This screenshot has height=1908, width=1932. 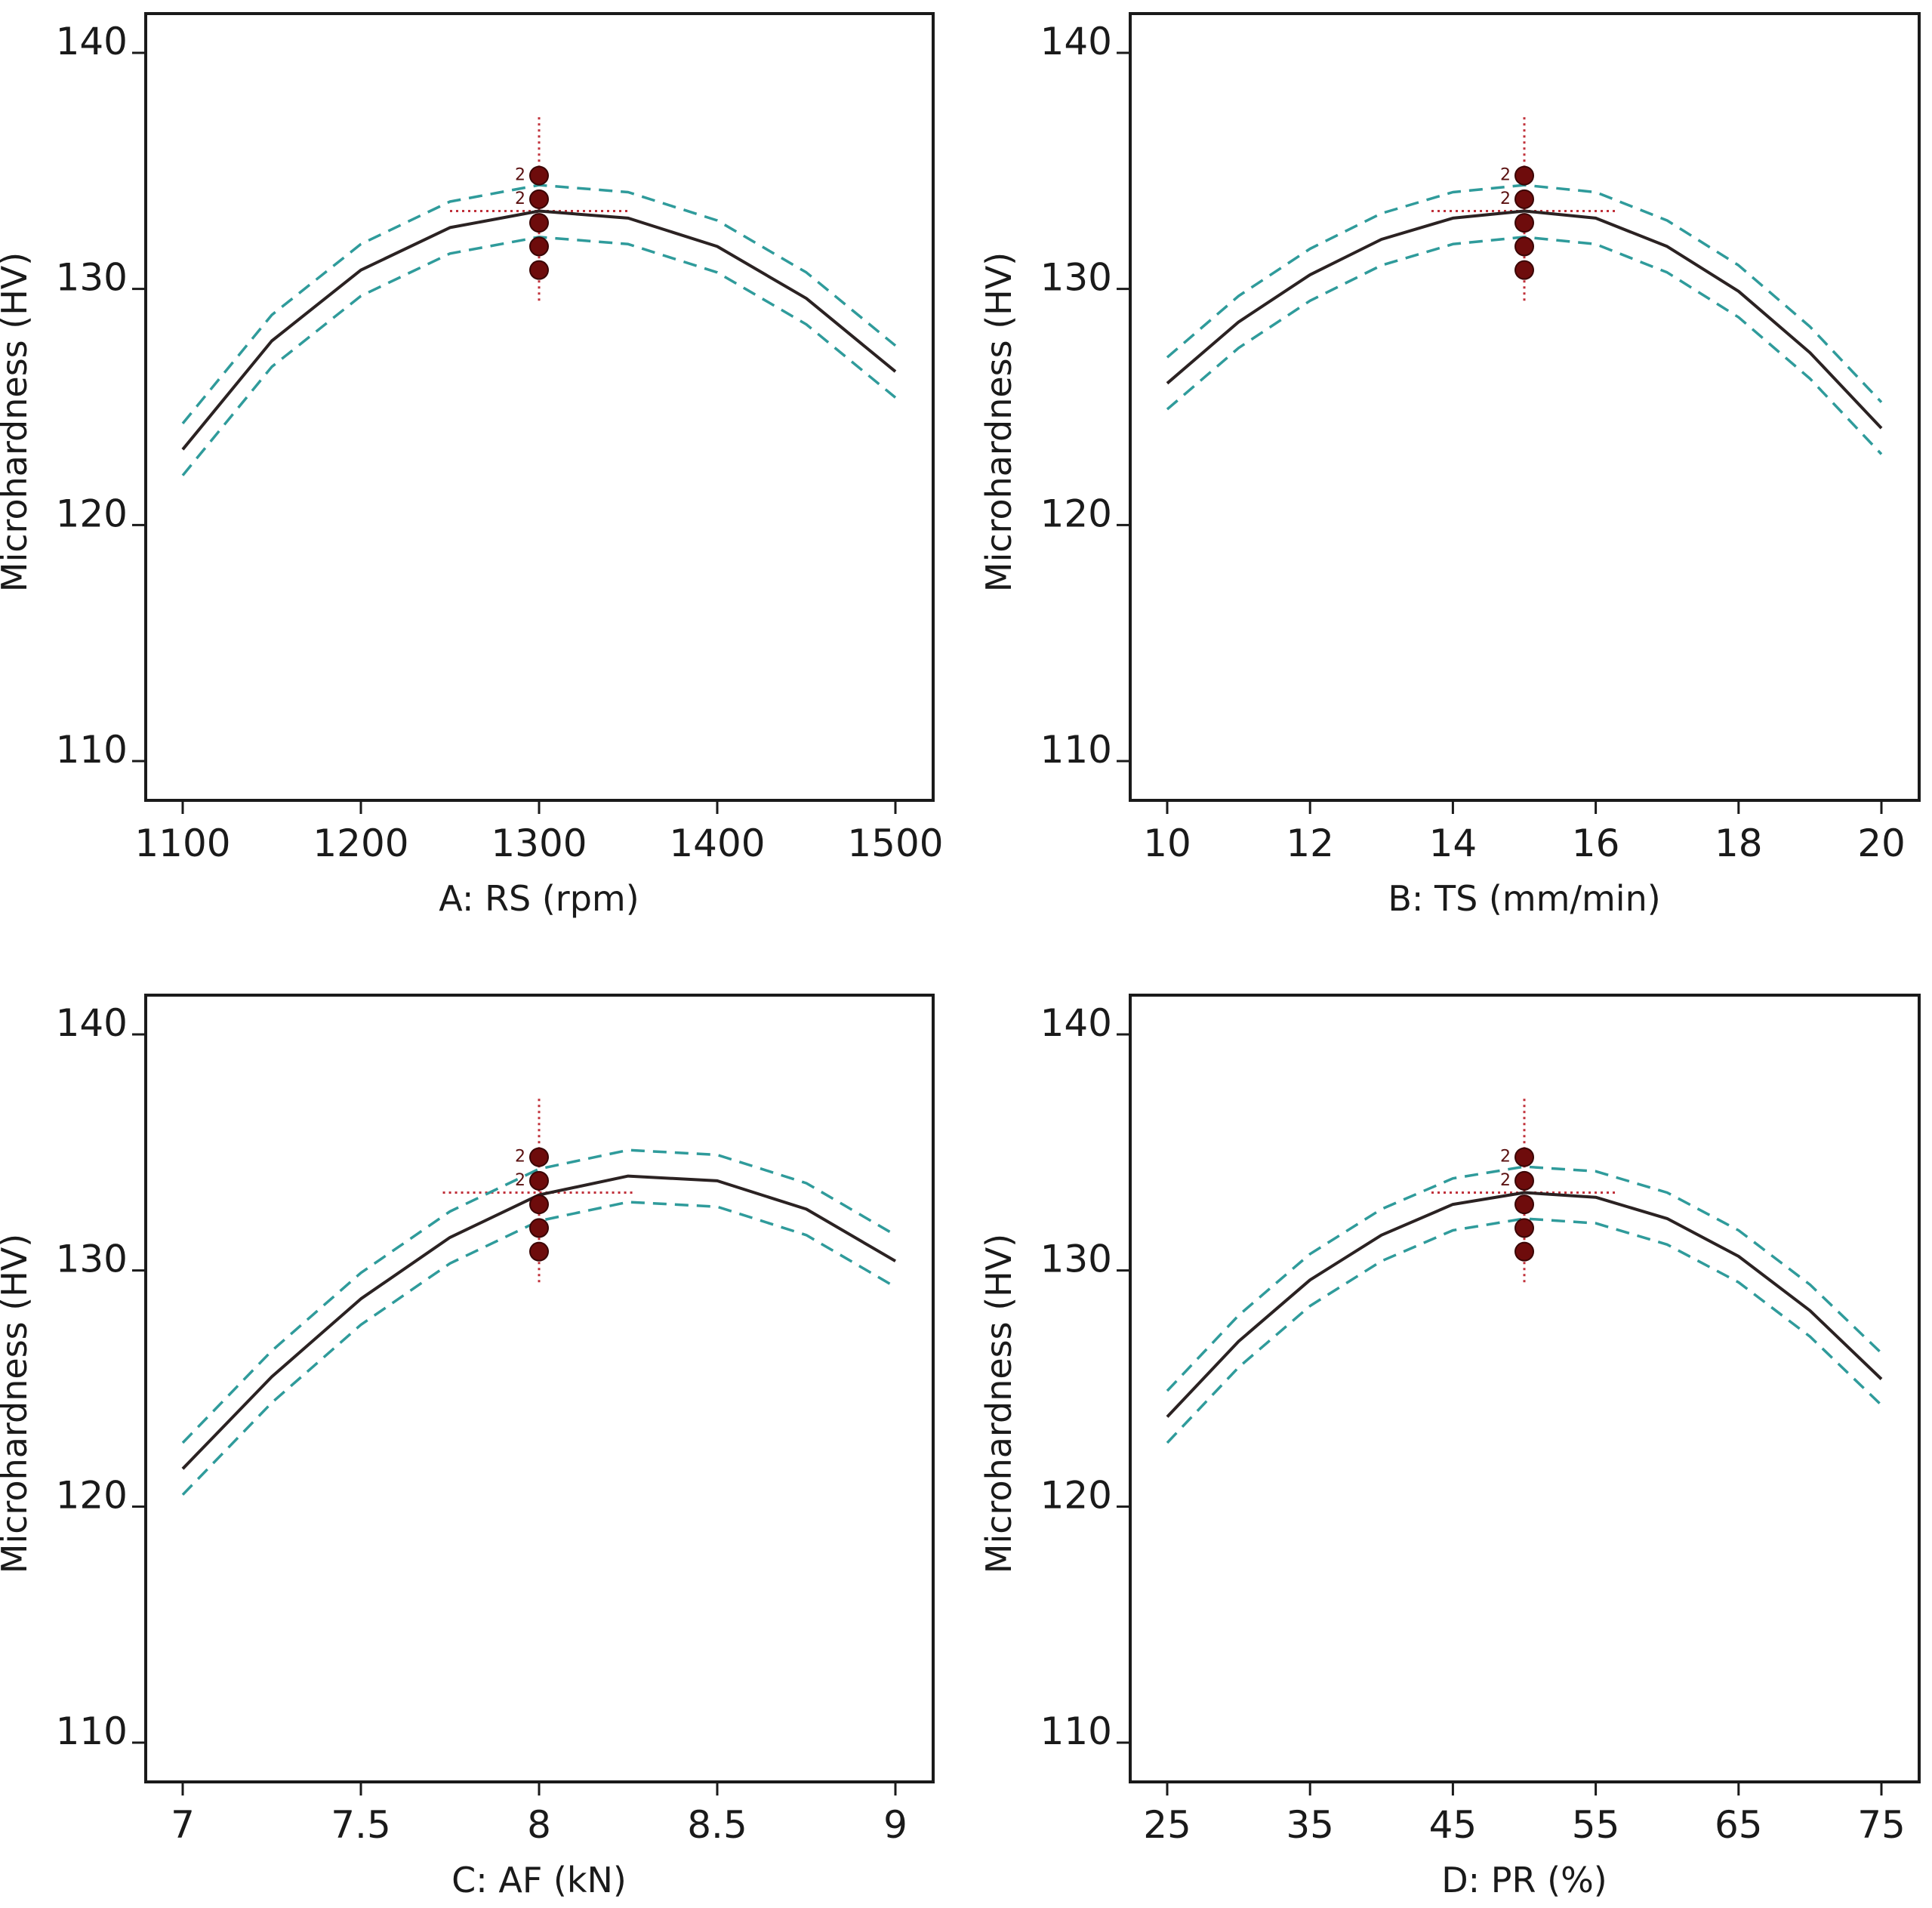 What do you see at coordinates (1739, 1825) in the screenshot?
I see `x-tick-label: 65` at bounding box center [1739, 1825].